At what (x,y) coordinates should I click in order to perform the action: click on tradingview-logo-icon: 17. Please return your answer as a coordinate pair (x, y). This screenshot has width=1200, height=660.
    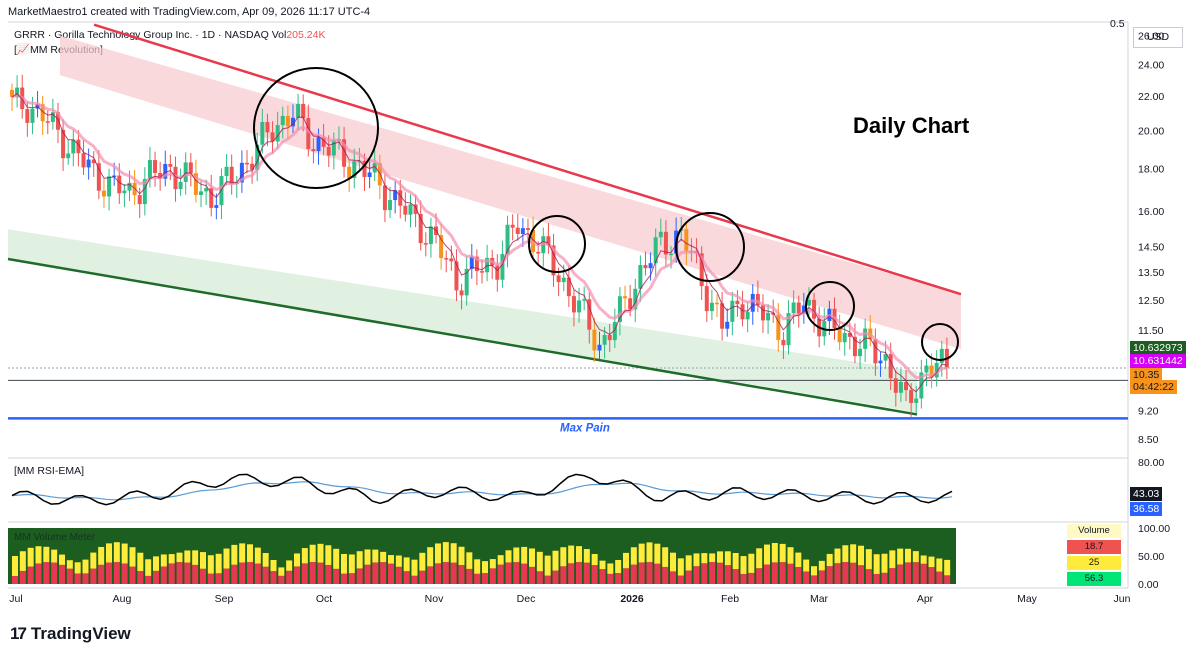
    Looking at the image, I should click on (18, 633).